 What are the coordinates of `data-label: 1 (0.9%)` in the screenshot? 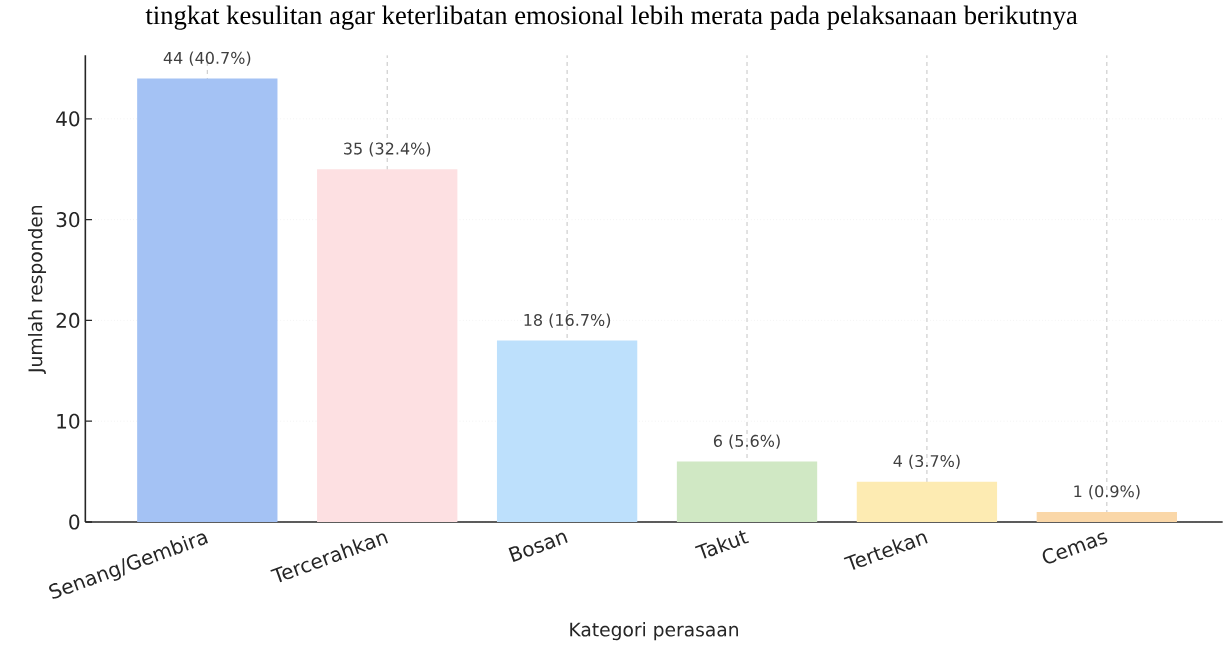 It's located at (1107, 492).